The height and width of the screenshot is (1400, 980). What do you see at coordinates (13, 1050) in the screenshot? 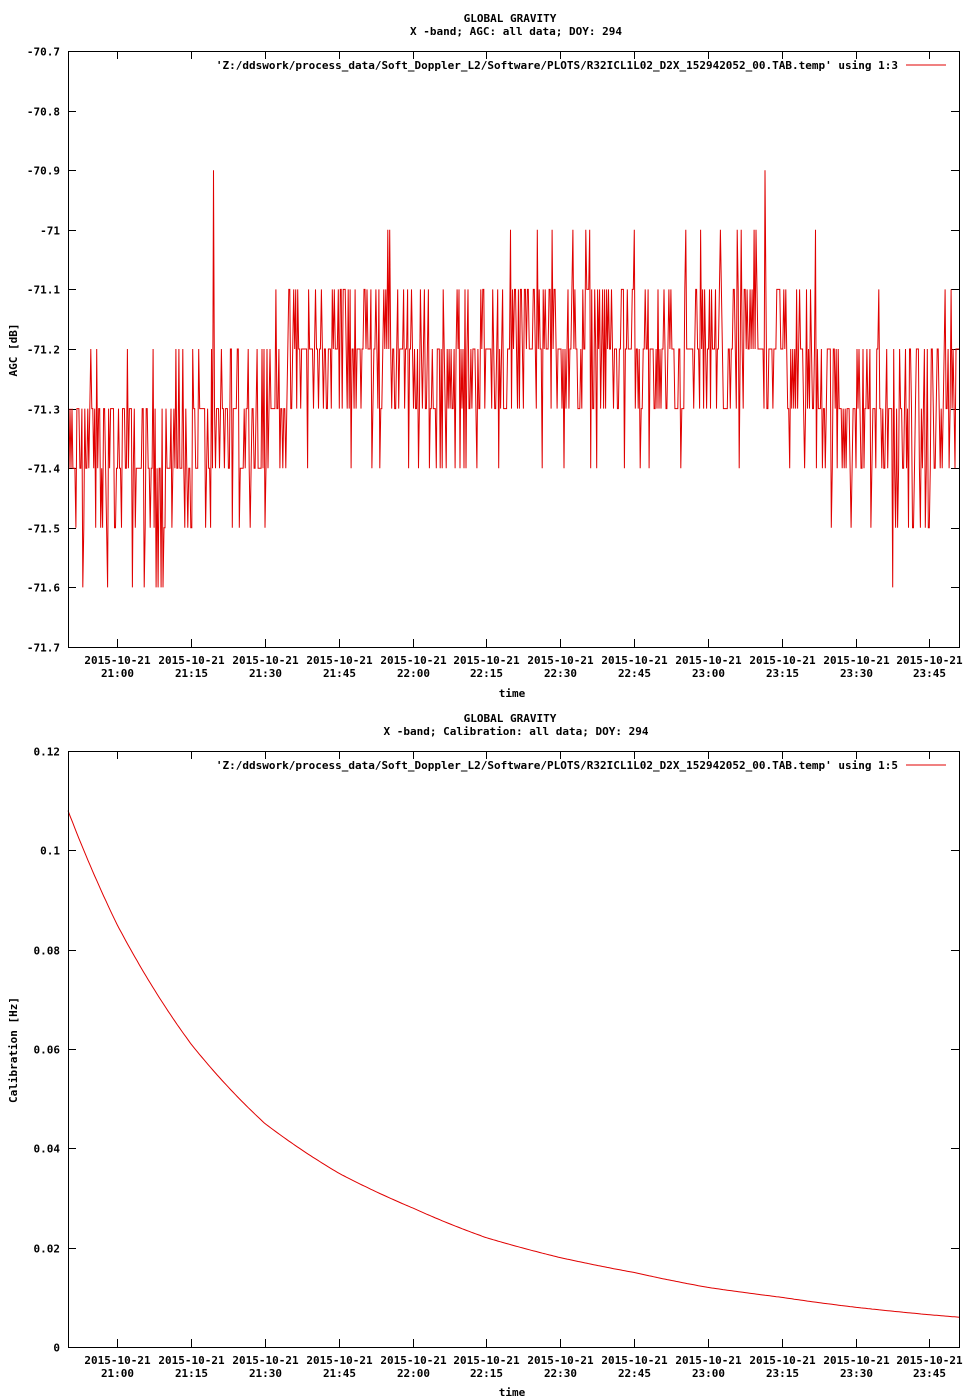
I see `y-axis-label: Calibration [Hz]` at bounding box center [13, 1050].